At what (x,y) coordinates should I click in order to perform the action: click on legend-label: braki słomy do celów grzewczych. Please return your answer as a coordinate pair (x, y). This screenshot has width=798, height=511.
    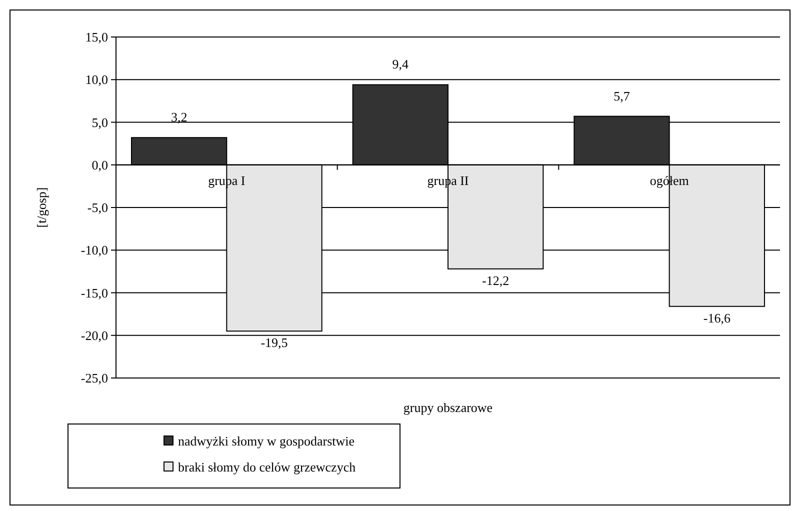
    Looking at the image, I should click on (267, 467).